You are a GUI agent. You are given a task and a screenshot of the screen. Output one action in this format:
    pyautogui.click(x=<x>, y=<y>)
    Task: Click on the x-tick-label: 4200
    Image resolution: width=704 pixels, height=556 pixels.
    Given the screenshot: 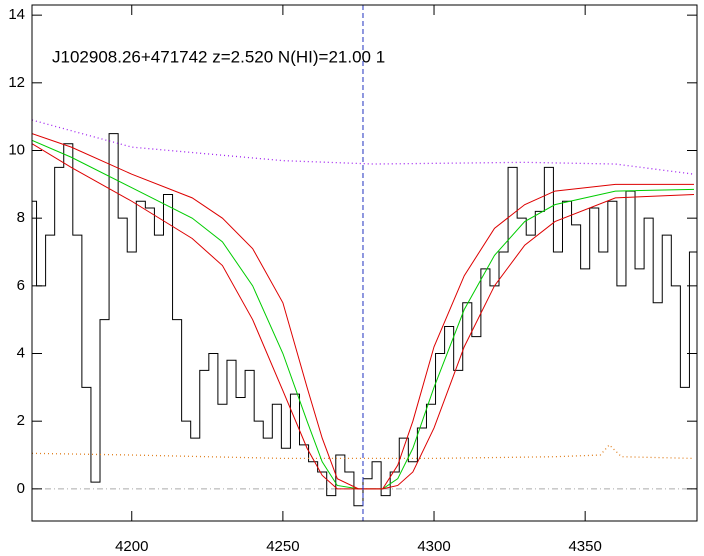 What is the action you would take?
    pyautogui.click(x=131, y=546)
    